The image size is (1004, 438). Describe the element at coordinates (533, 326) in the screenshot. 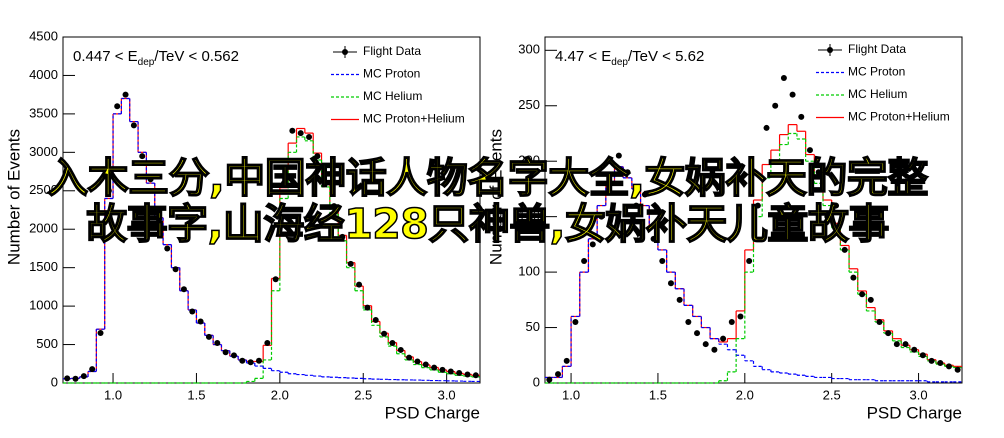

I see `y-tick-label: 50` at that location.